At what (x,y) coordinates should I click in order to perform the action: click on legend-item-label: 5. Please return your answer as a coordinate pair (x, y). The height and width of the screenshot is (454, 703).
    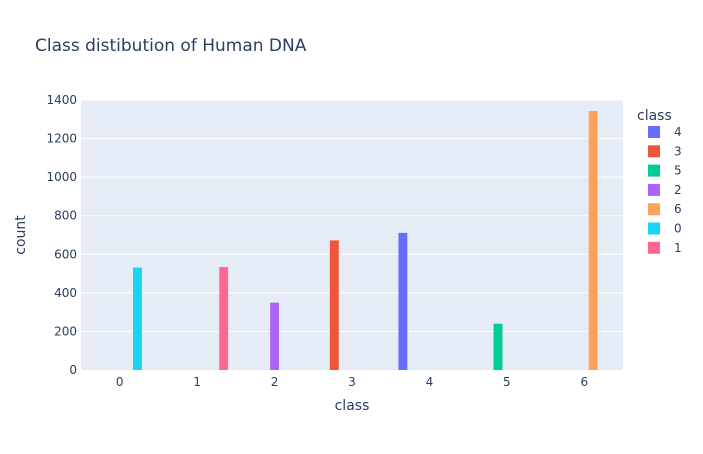
    Looking at the image, I should click on (678, 171).